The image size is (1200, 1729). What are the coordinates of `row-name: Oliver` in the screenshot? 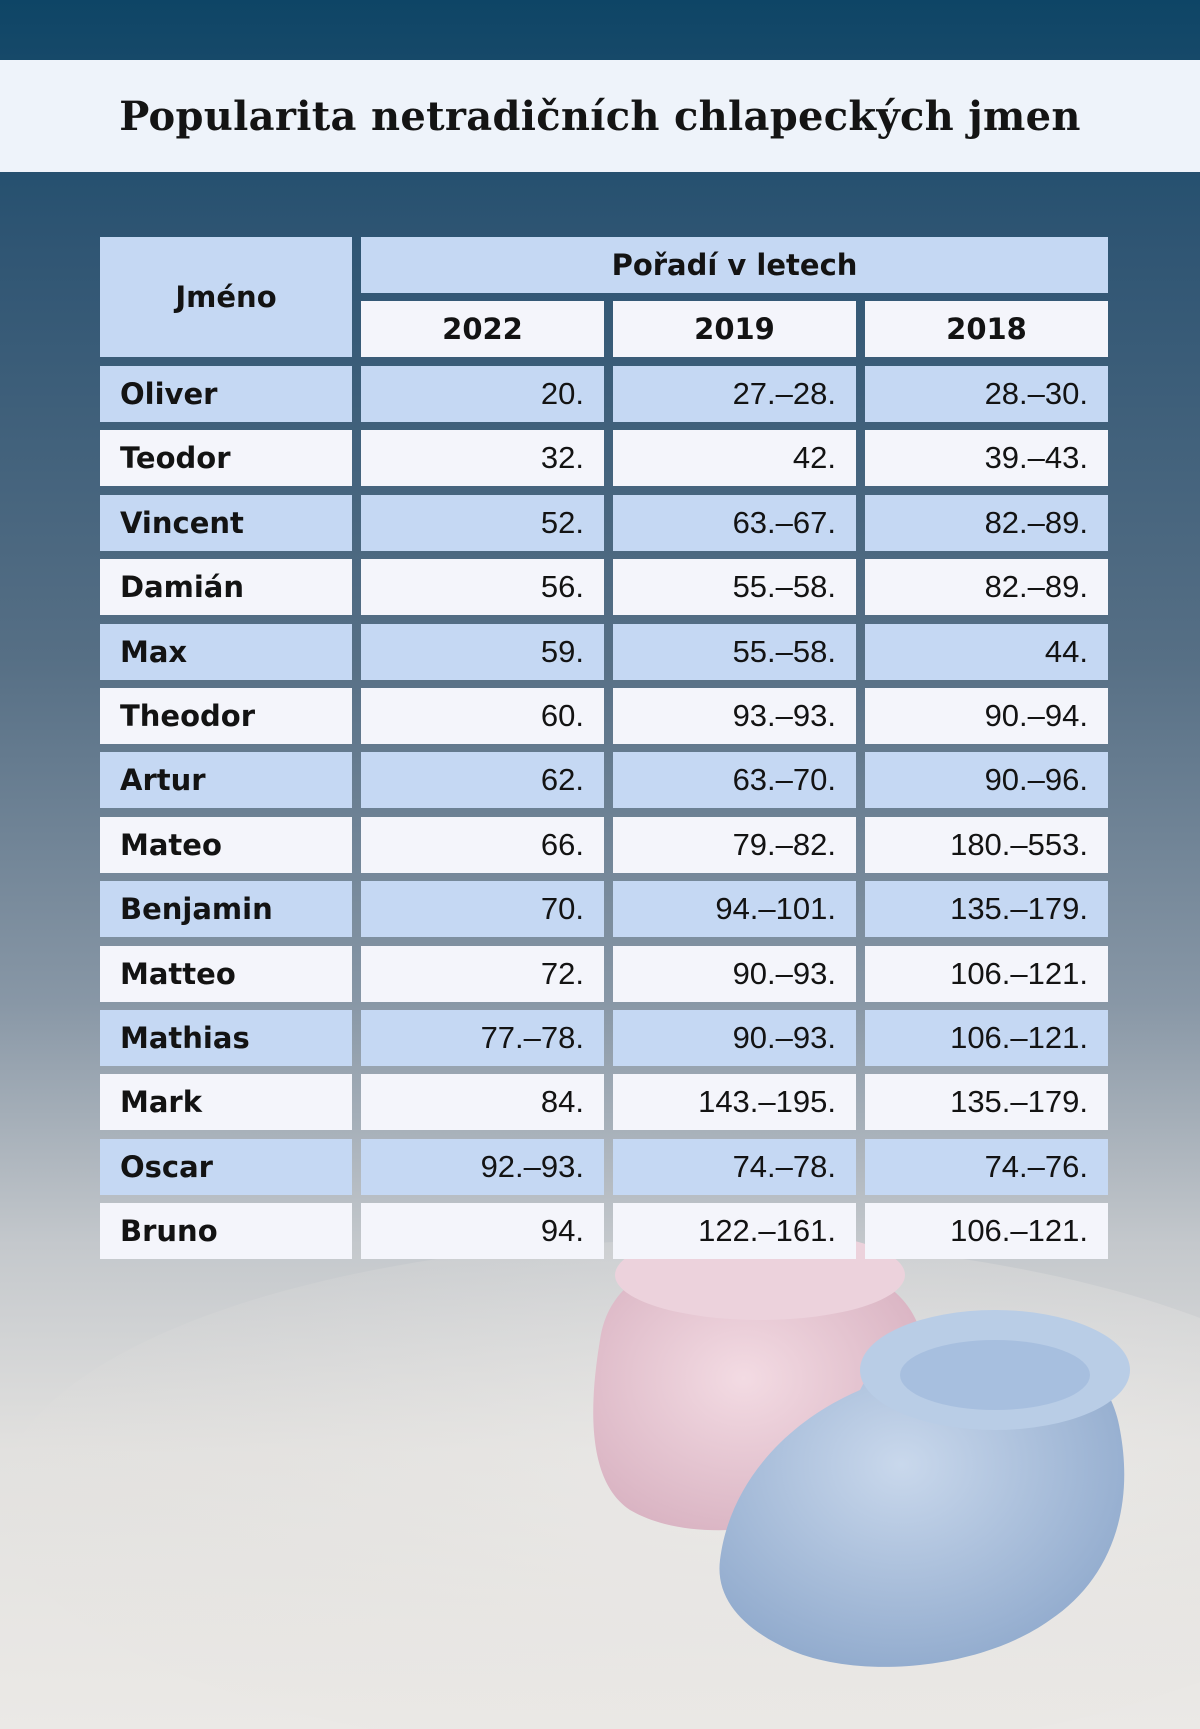 It's located at (226, 394).